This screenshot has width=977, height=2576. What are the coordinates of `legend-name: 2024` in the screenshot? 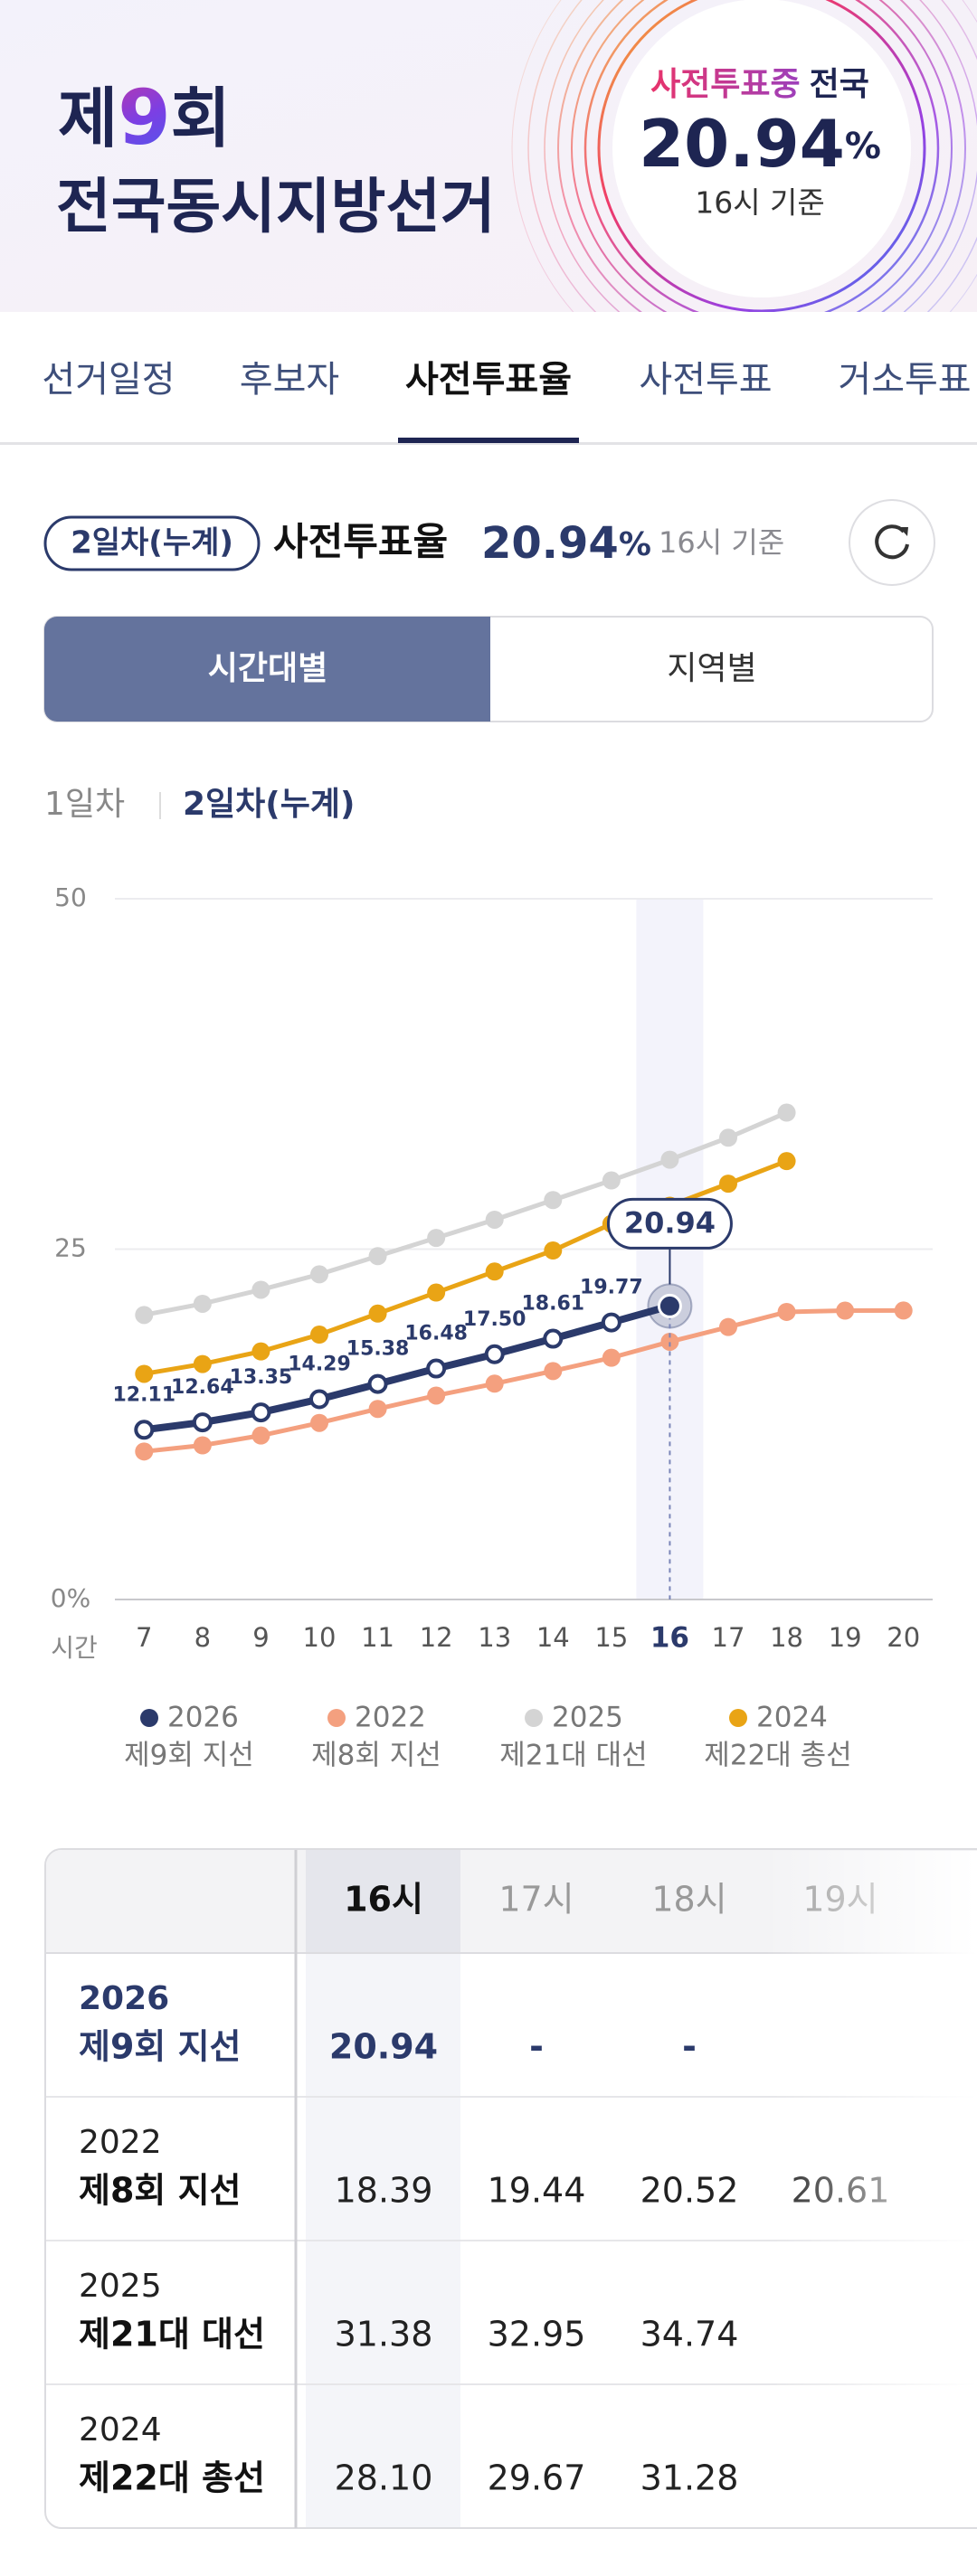 It's located at (792, 1718).